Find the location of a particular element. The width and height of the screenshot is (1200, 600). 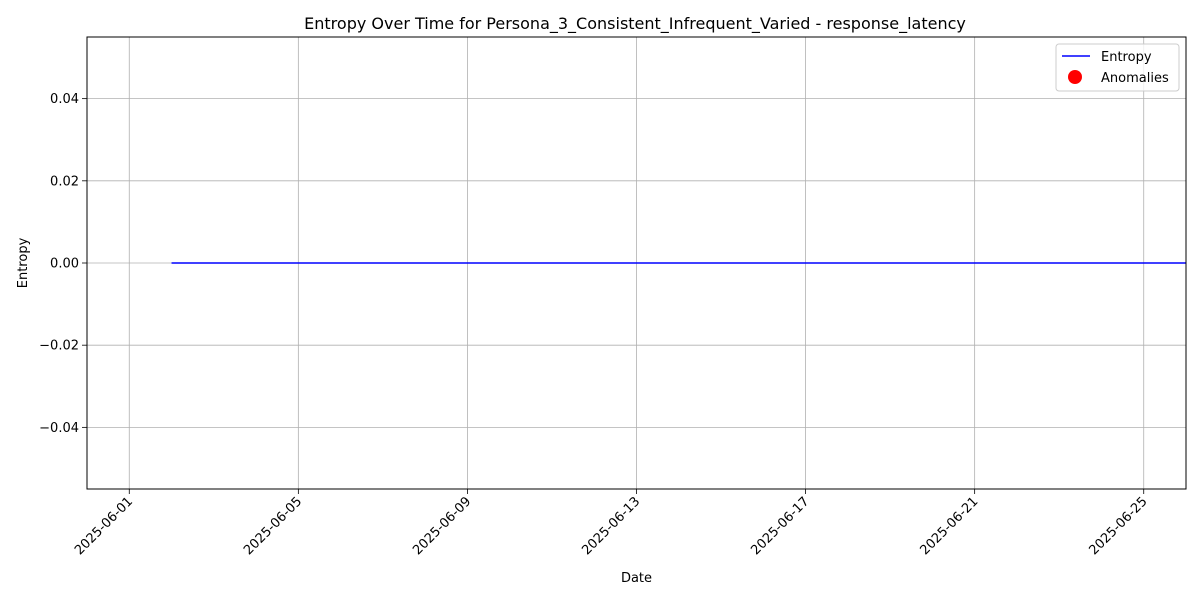

x-tick-label: 2025-06-21 is located at coordinates (949, 526).